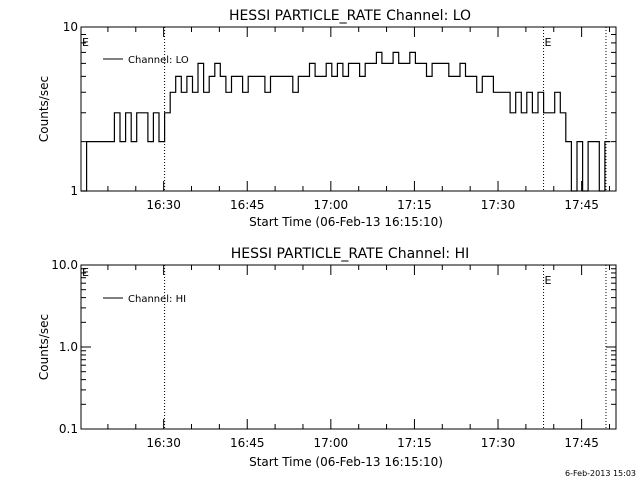 This screenshot has height=480, width=640. What do you see at coordinates (346, 222) in the screenshot?
I see `chart-lo-x-label: Start Time (06-Feb-13 16:15:10)` at bounding box center [346, 222].